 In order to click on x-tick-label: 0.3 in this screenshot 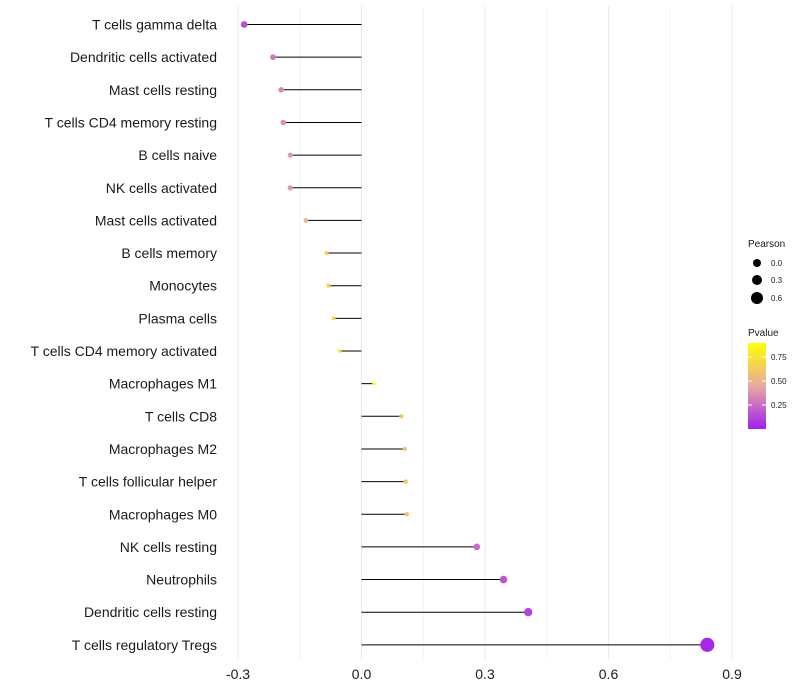, I will do `click(485, 674)`.